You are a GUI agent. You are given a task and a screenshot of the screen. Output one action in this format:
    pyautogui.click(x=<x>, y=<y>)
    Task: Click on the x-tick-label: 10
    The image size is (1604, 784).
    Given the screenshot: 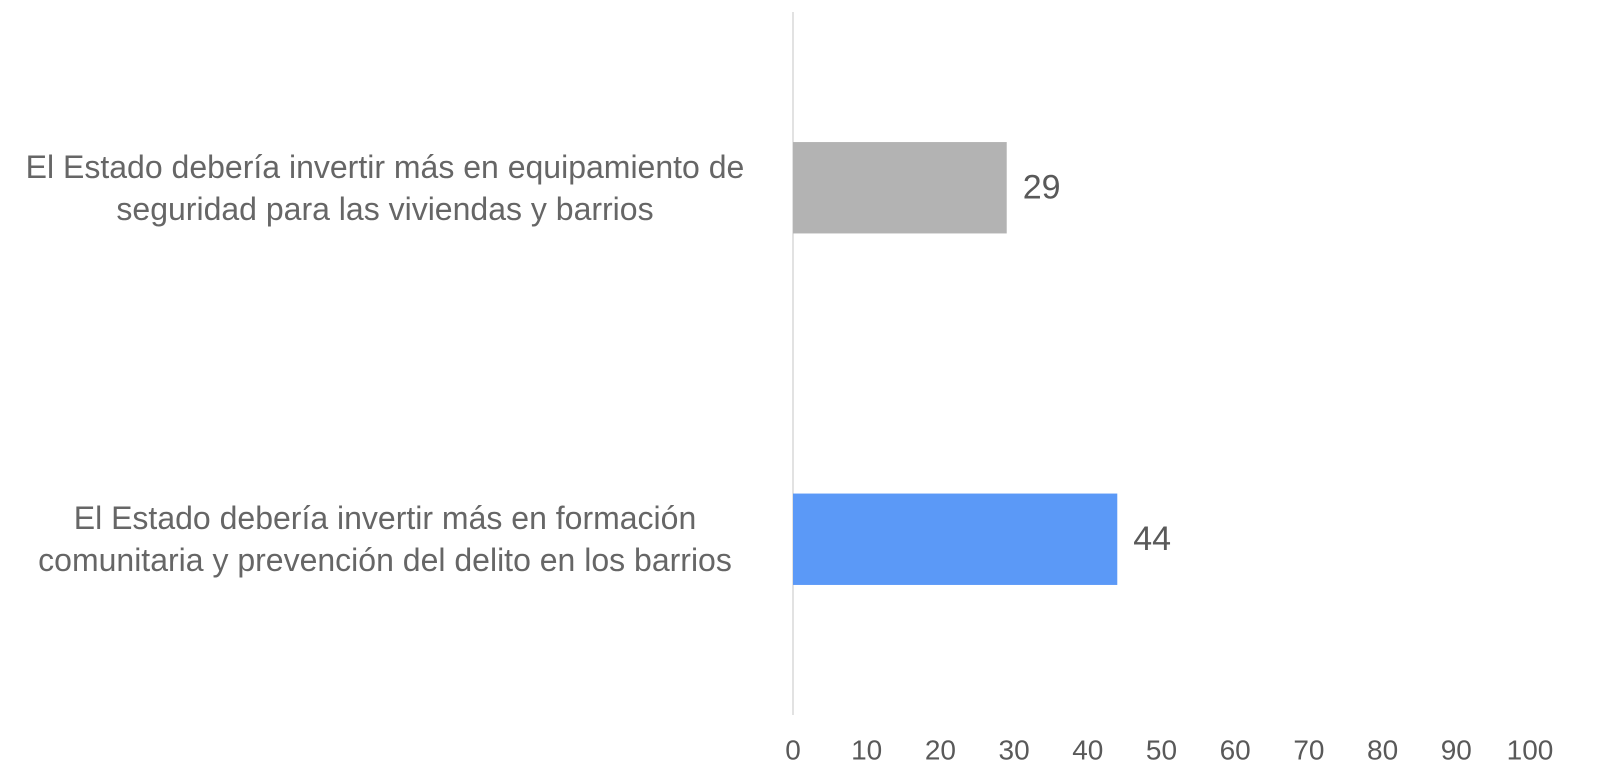 What is the action you would take?
    pyautogui.click(x=866, y=749)
    